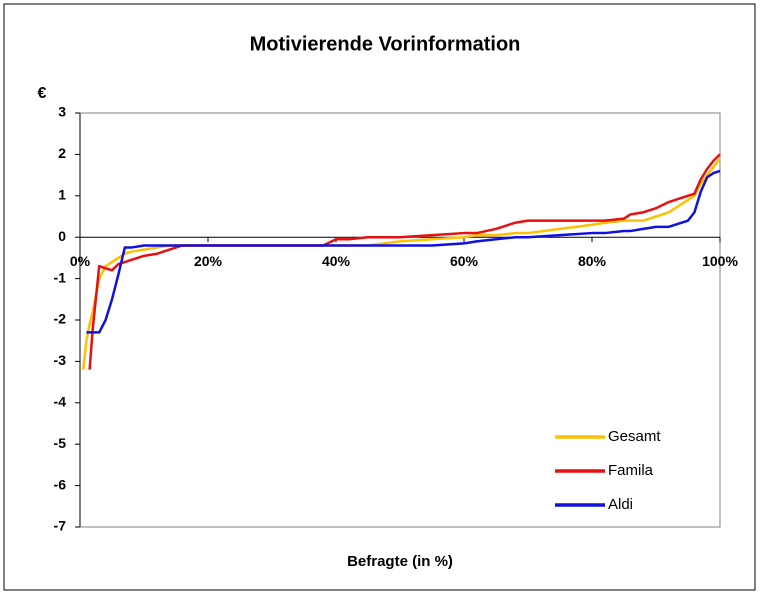 The height and width of the screenshot is (594, 770). What do you see at coordinates (60, 319) in the screenshot?
I see `y-tick-label: -2` at bounding box center [60, 319].